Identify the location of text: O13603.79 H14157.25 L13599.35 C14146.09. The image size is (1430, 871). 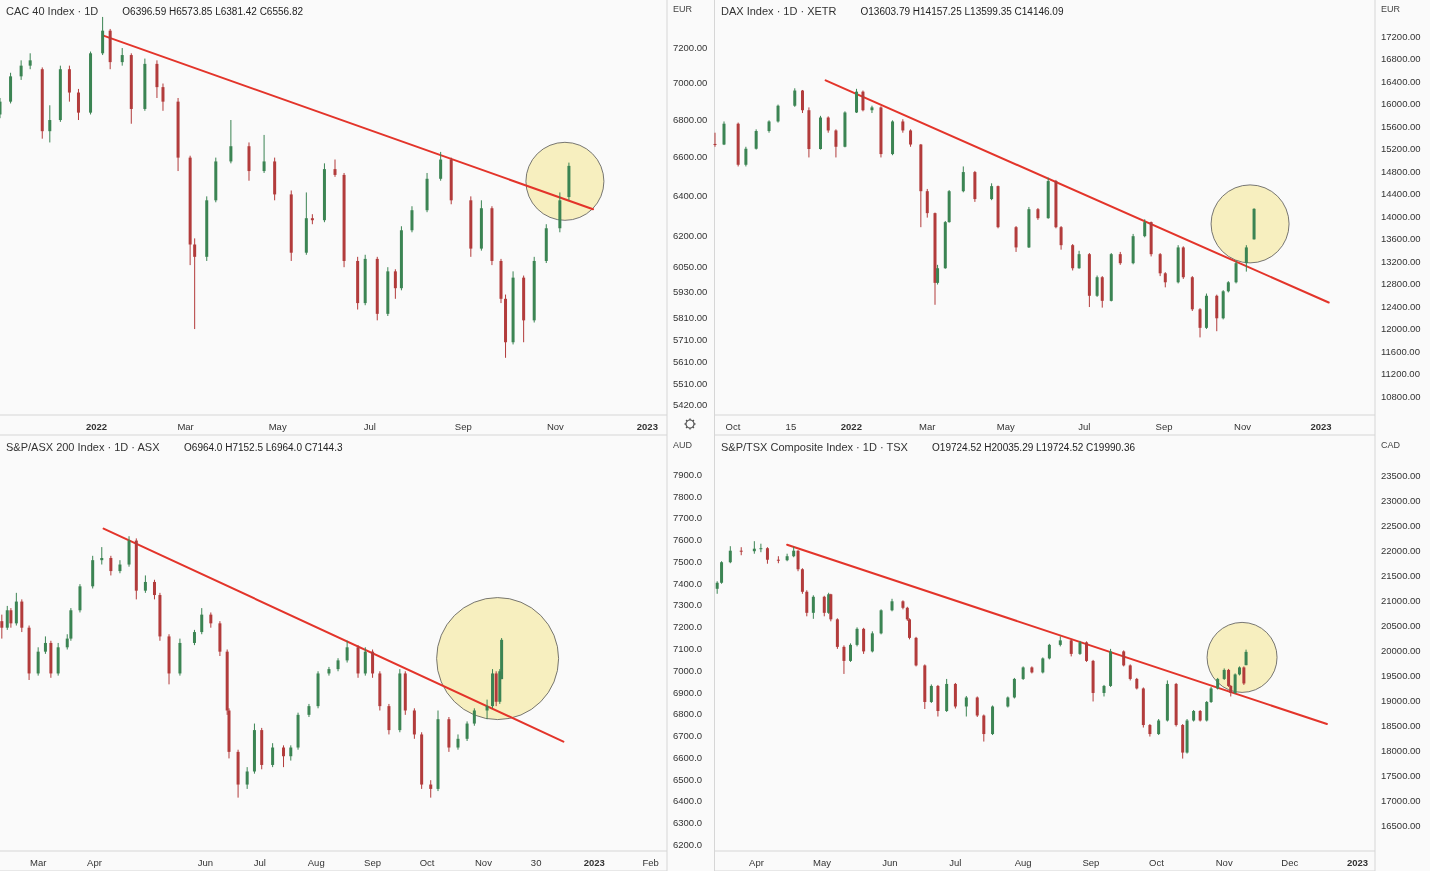
(962, 11).